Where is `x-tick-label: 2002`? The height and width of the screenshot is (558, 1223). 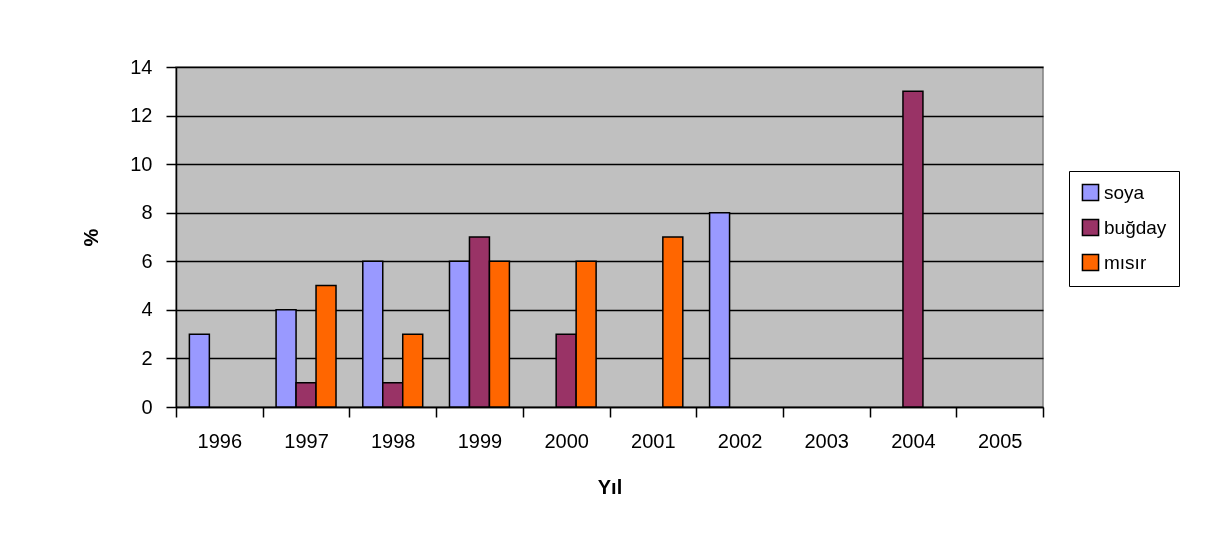
x-tick-label: 2002 is located at coordinates (740, 440).